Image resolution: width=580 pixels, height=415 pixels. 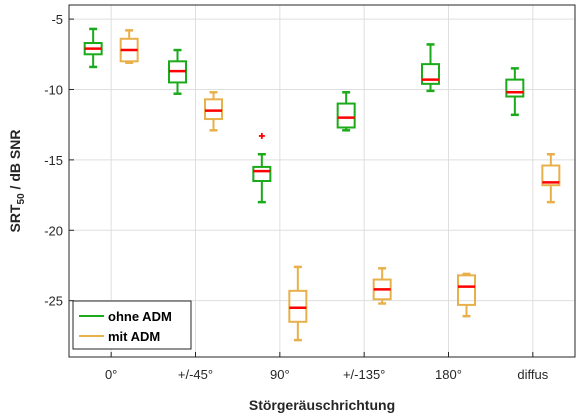 What do you see at coordinates (53, 230) in the screenshot?
I see `y-tick-label: -20` at bounding box center [53, 230].